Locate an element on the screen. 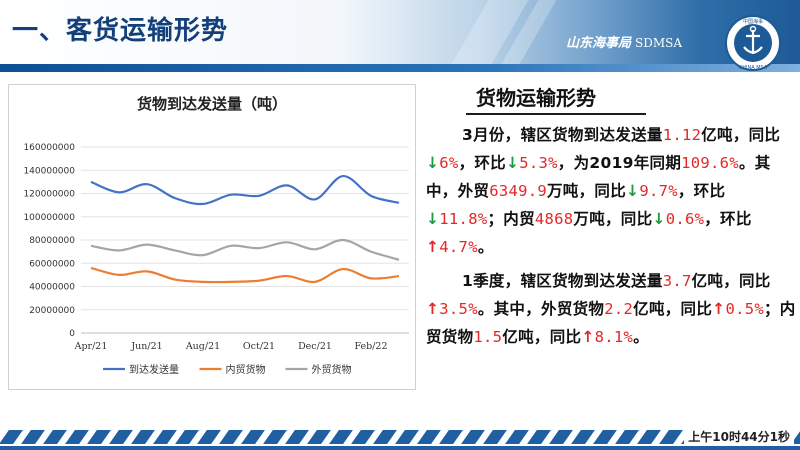  value: 1.5 is located at coordinates (488, 337).